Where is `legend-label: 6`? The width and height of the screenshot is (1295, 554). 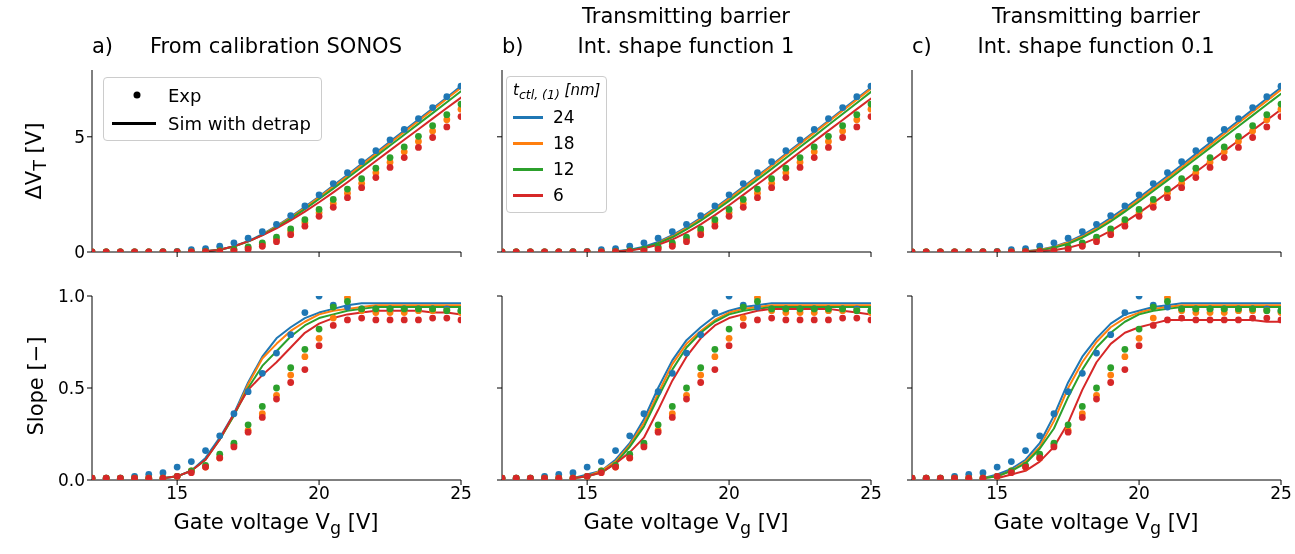 legend-label: 6 is located at coordinates (558, 195).